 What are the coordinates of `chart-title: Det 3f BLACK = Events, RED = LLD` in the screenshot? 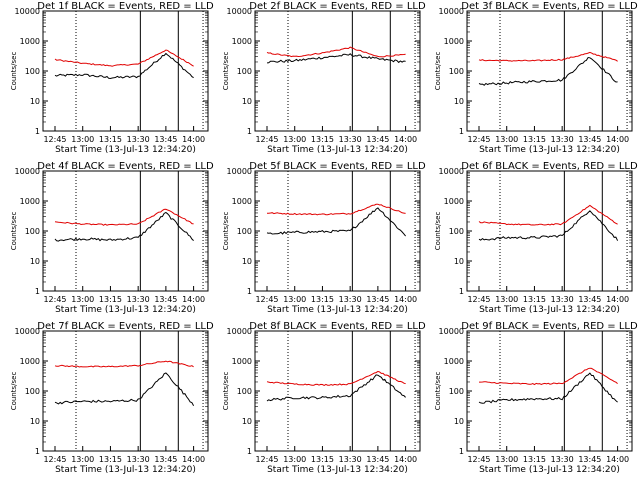 It's located at (549, 6).